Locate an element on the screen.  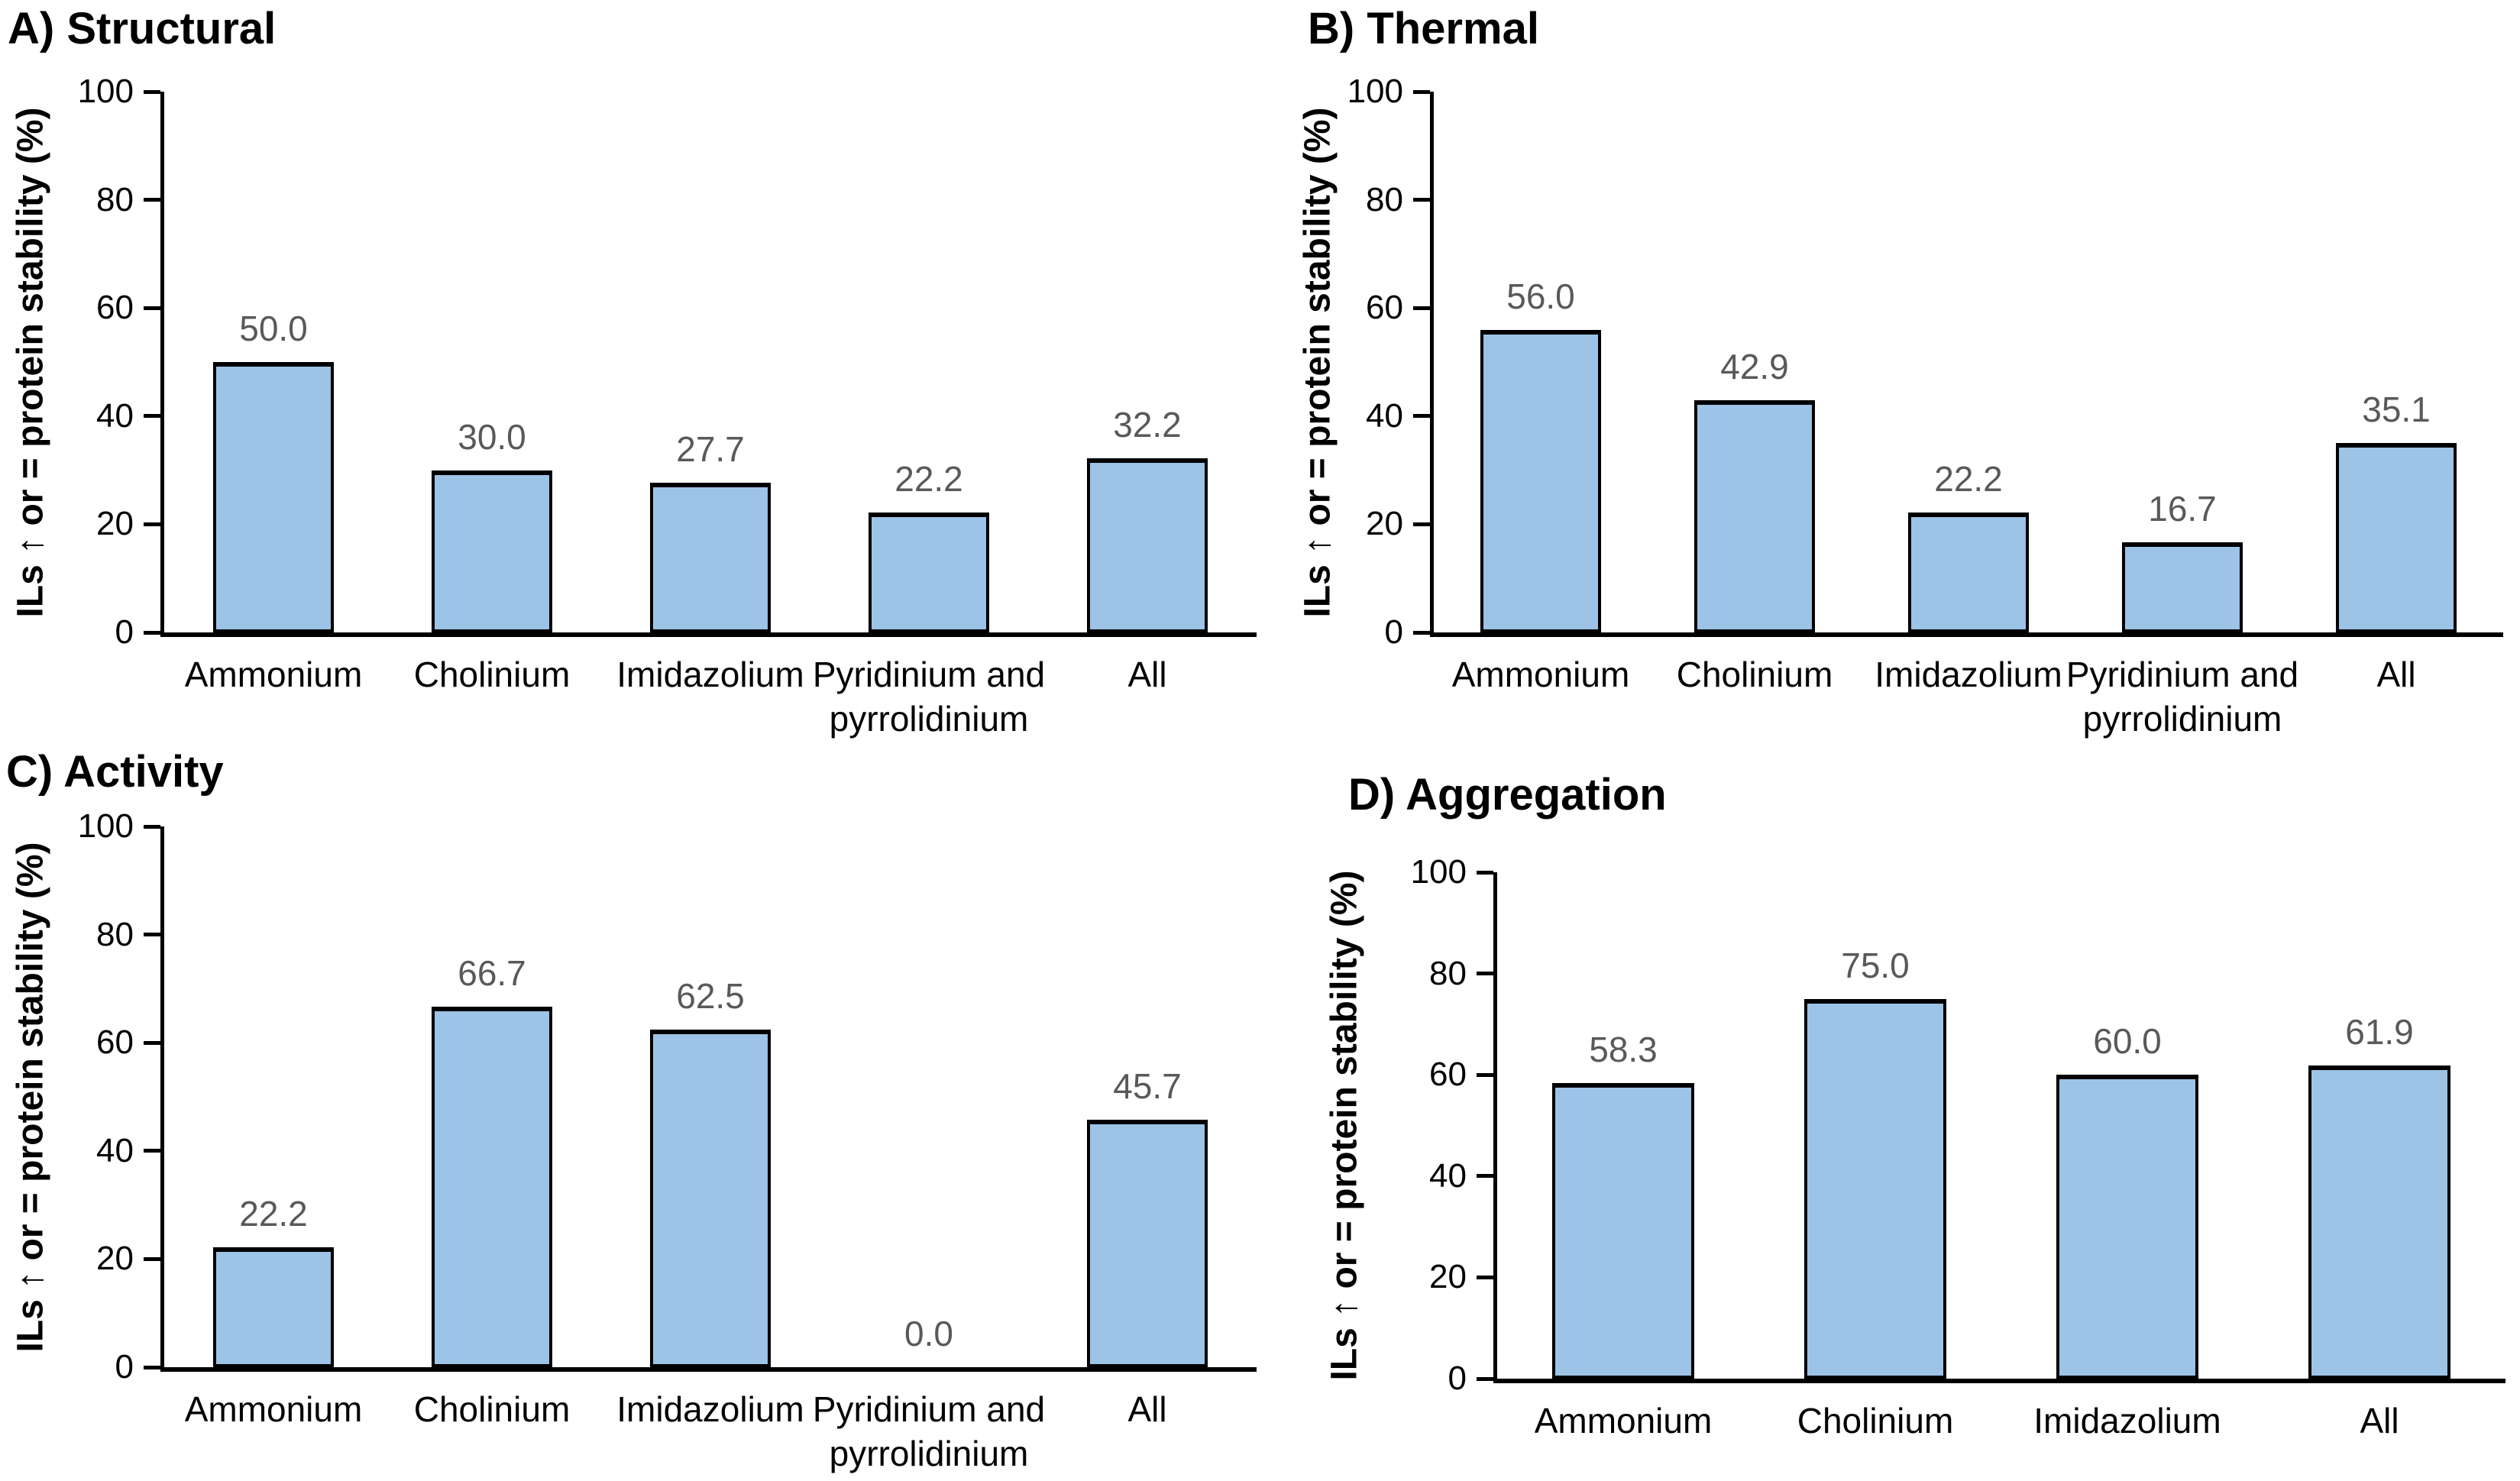
bar-value-label: 35.1 is located at coordinates (2396, 409).